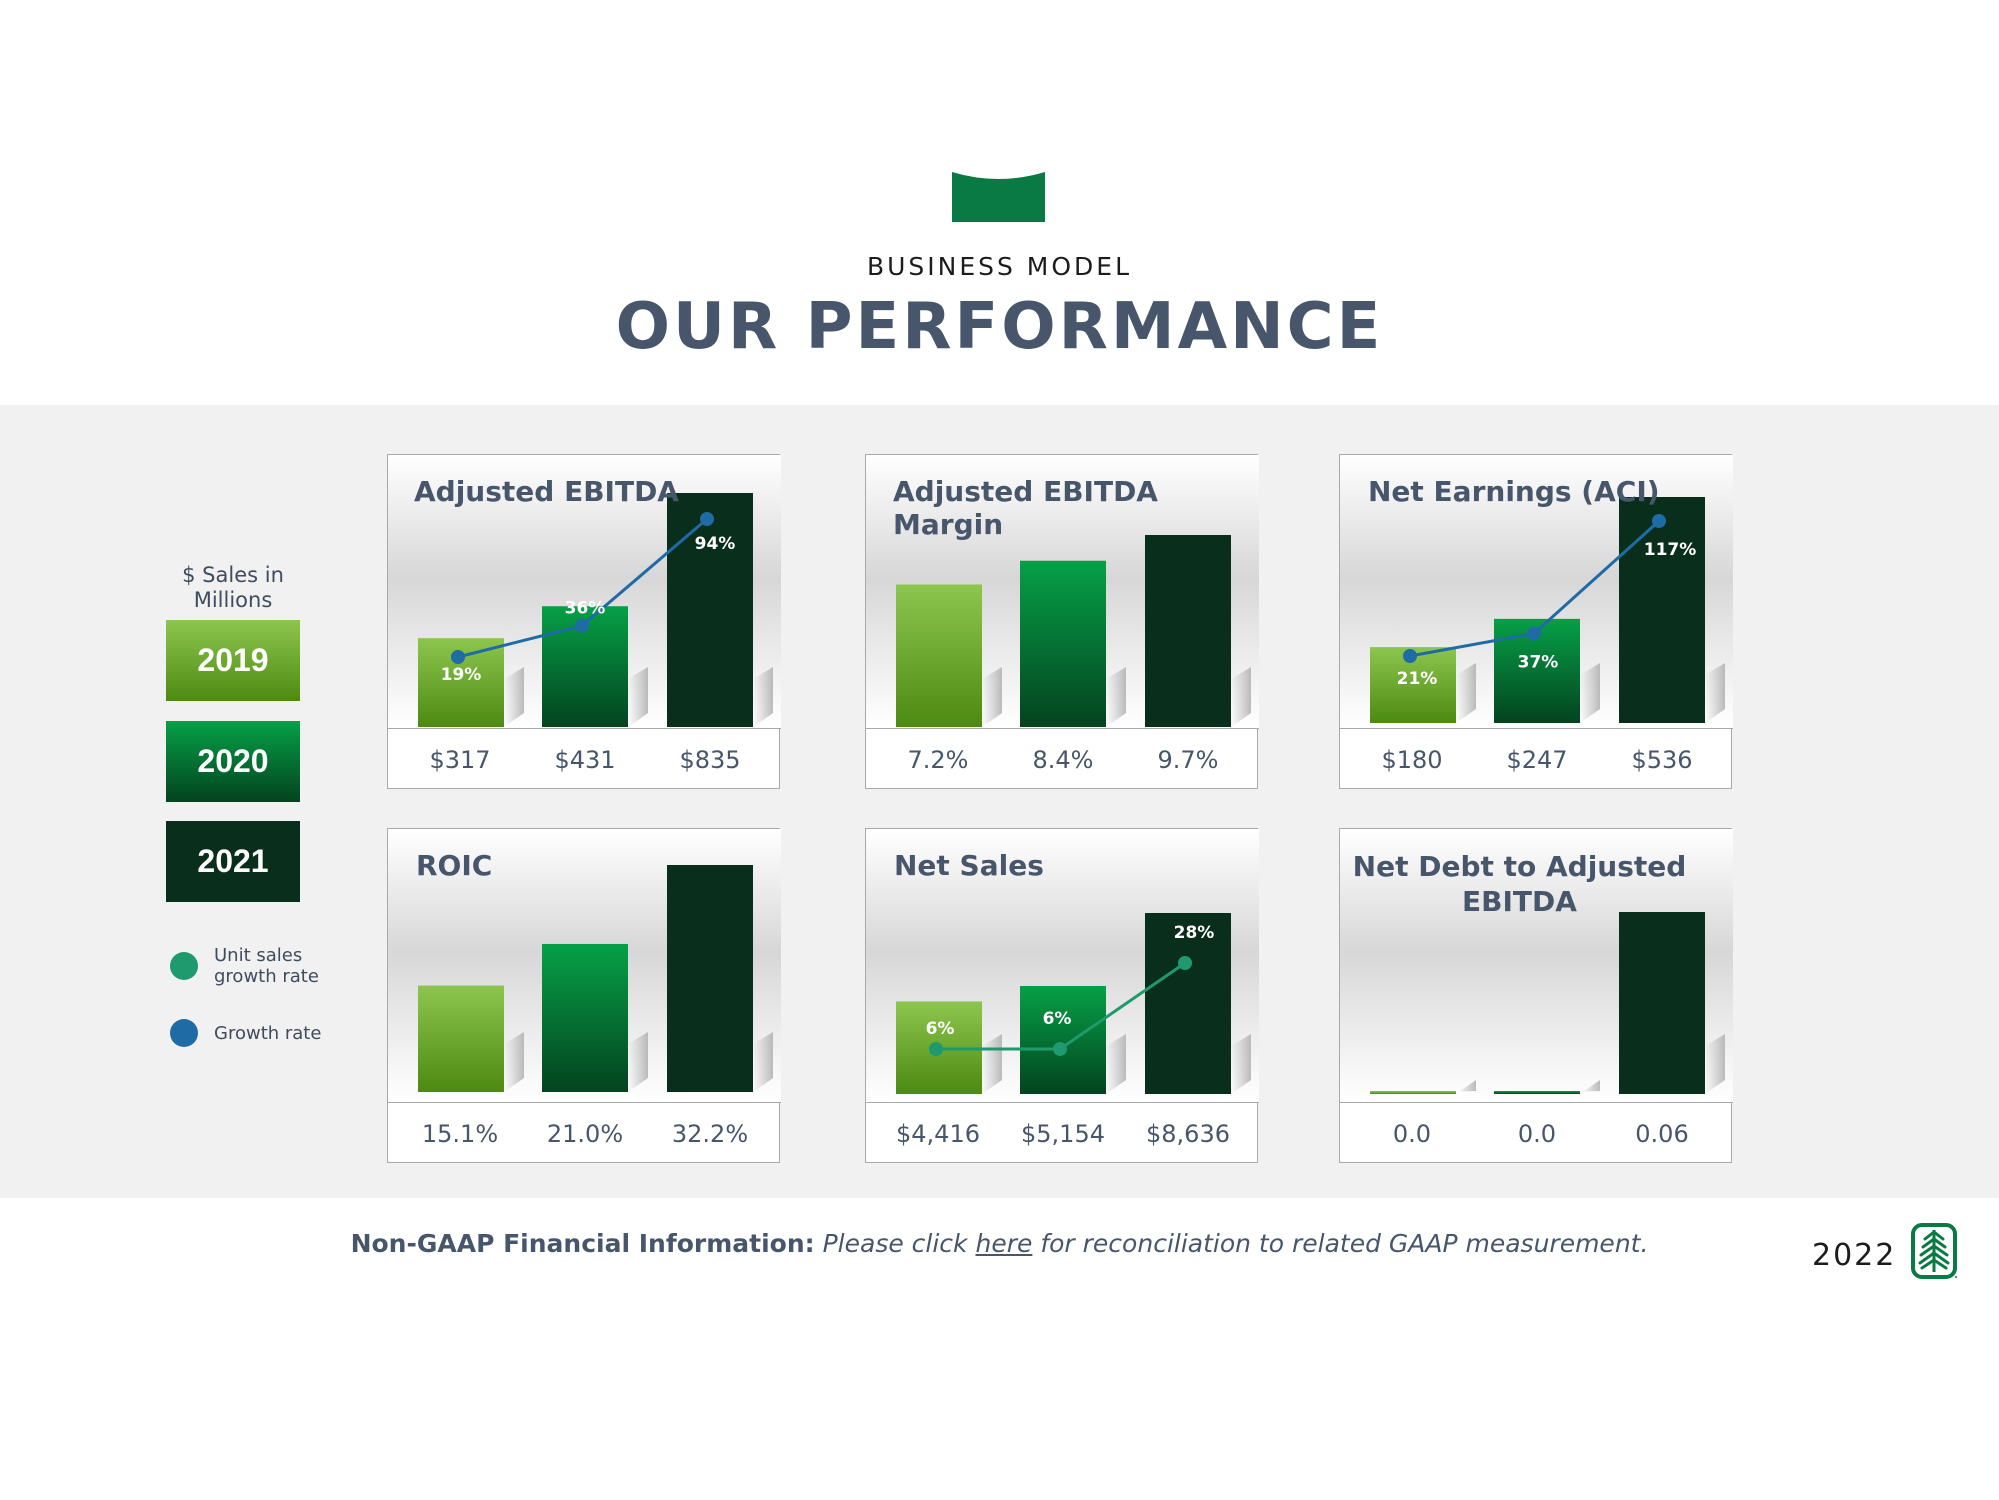 The image size is (1999, 1500). Describe the element at coordinates (999, 266) in the screenshot. I see `section-eyebrow: BUSINESS MODEL` at that location.